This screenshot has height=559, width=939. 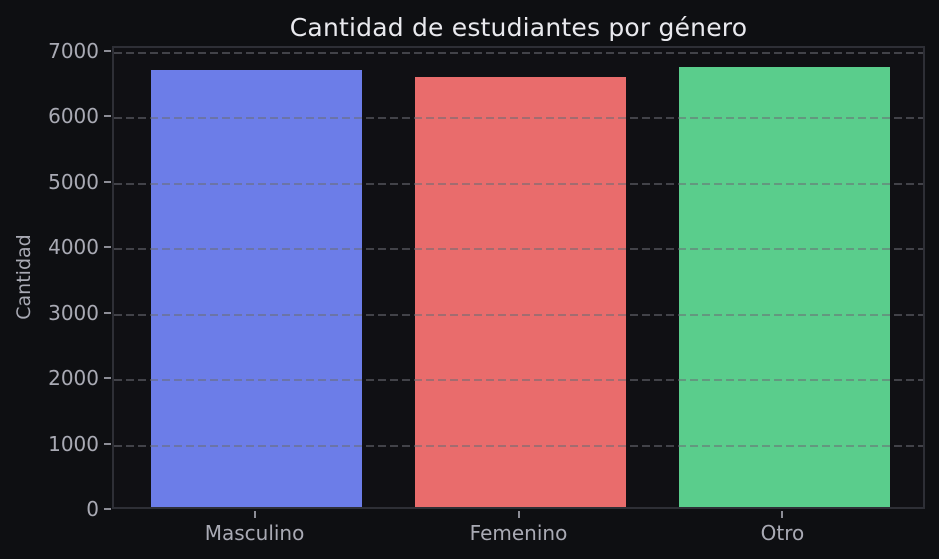 What do you see at coordinates (73, 50) in the screenshot?
I see `y-tick-label: 7000` at bounding box center [73, 50].